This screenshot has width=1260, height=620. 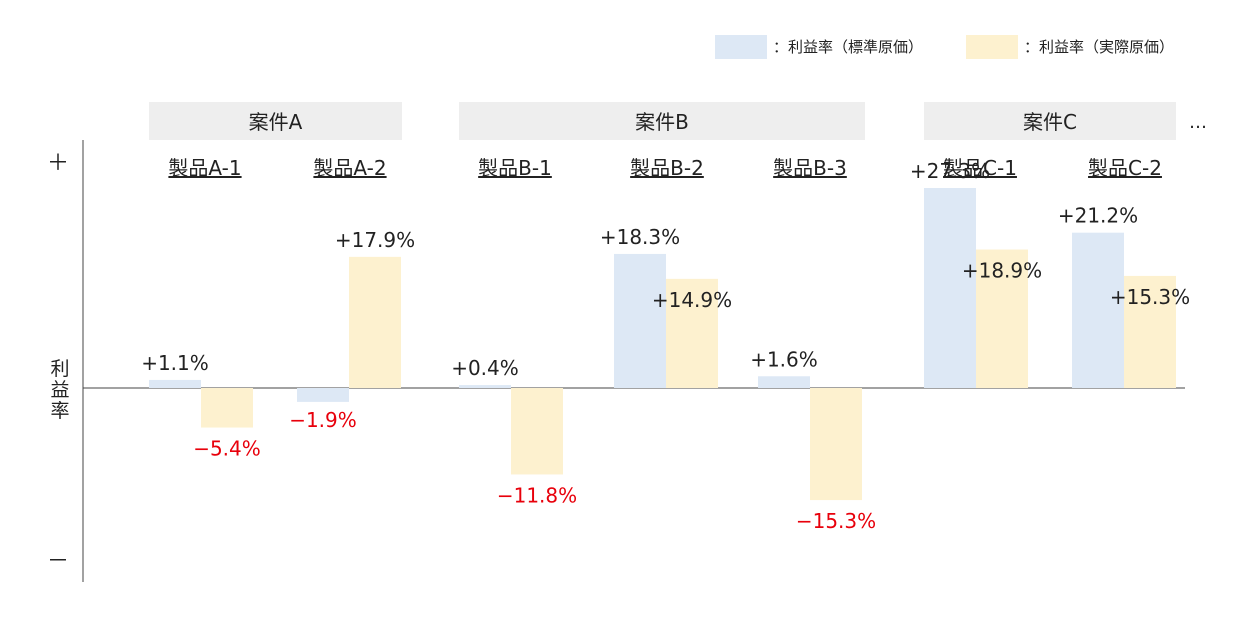 What do you see at coordinates (836, 521) in the screenshot?
I see `data-label: −15.3%` at bounding box center [836, 521].